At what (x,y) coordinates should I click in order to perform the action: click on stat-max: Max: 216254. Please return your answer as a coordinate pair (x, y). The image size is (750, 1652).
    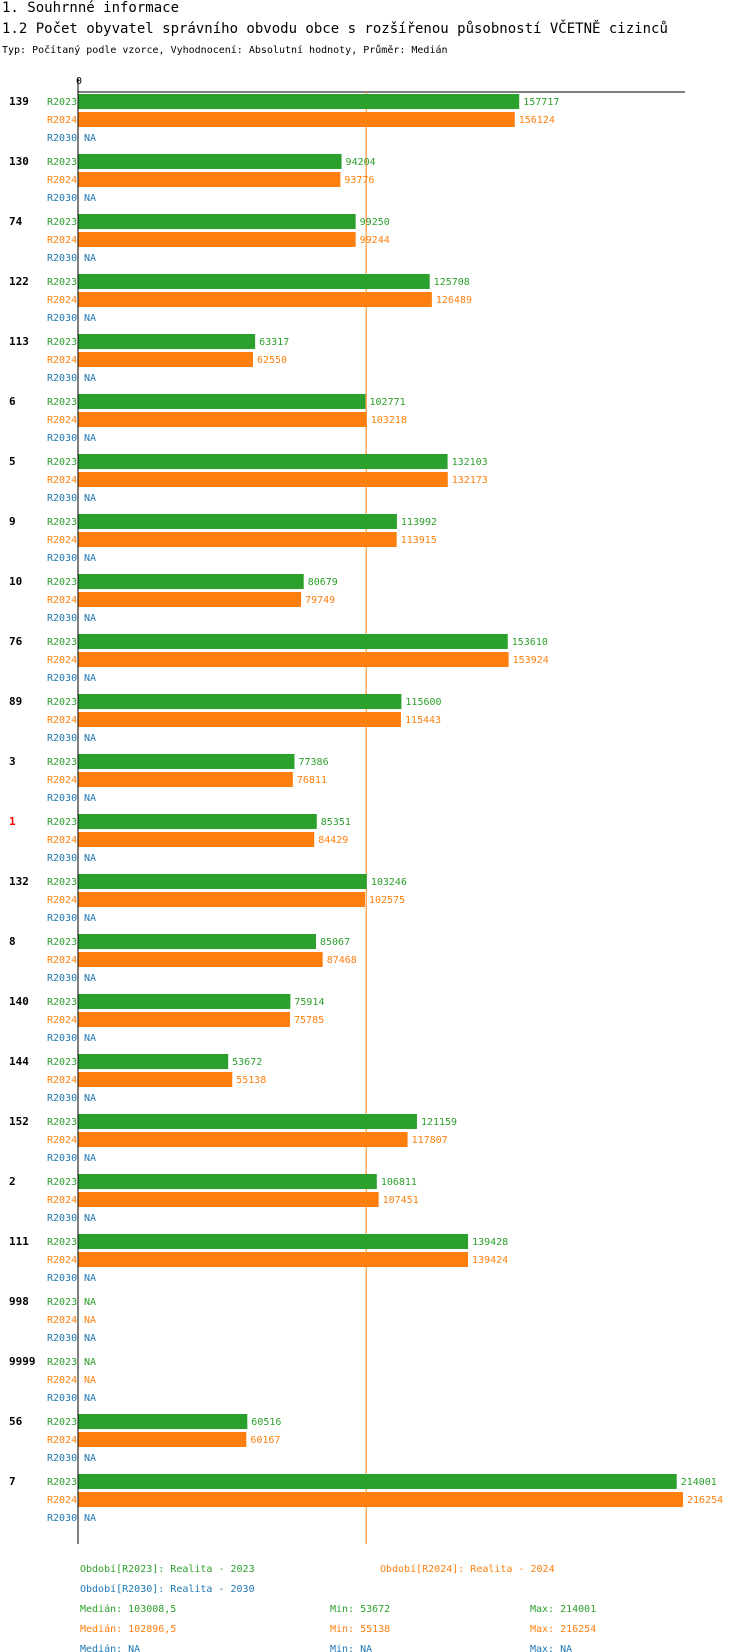
    Looking at the image, I should click on (563, 1629).